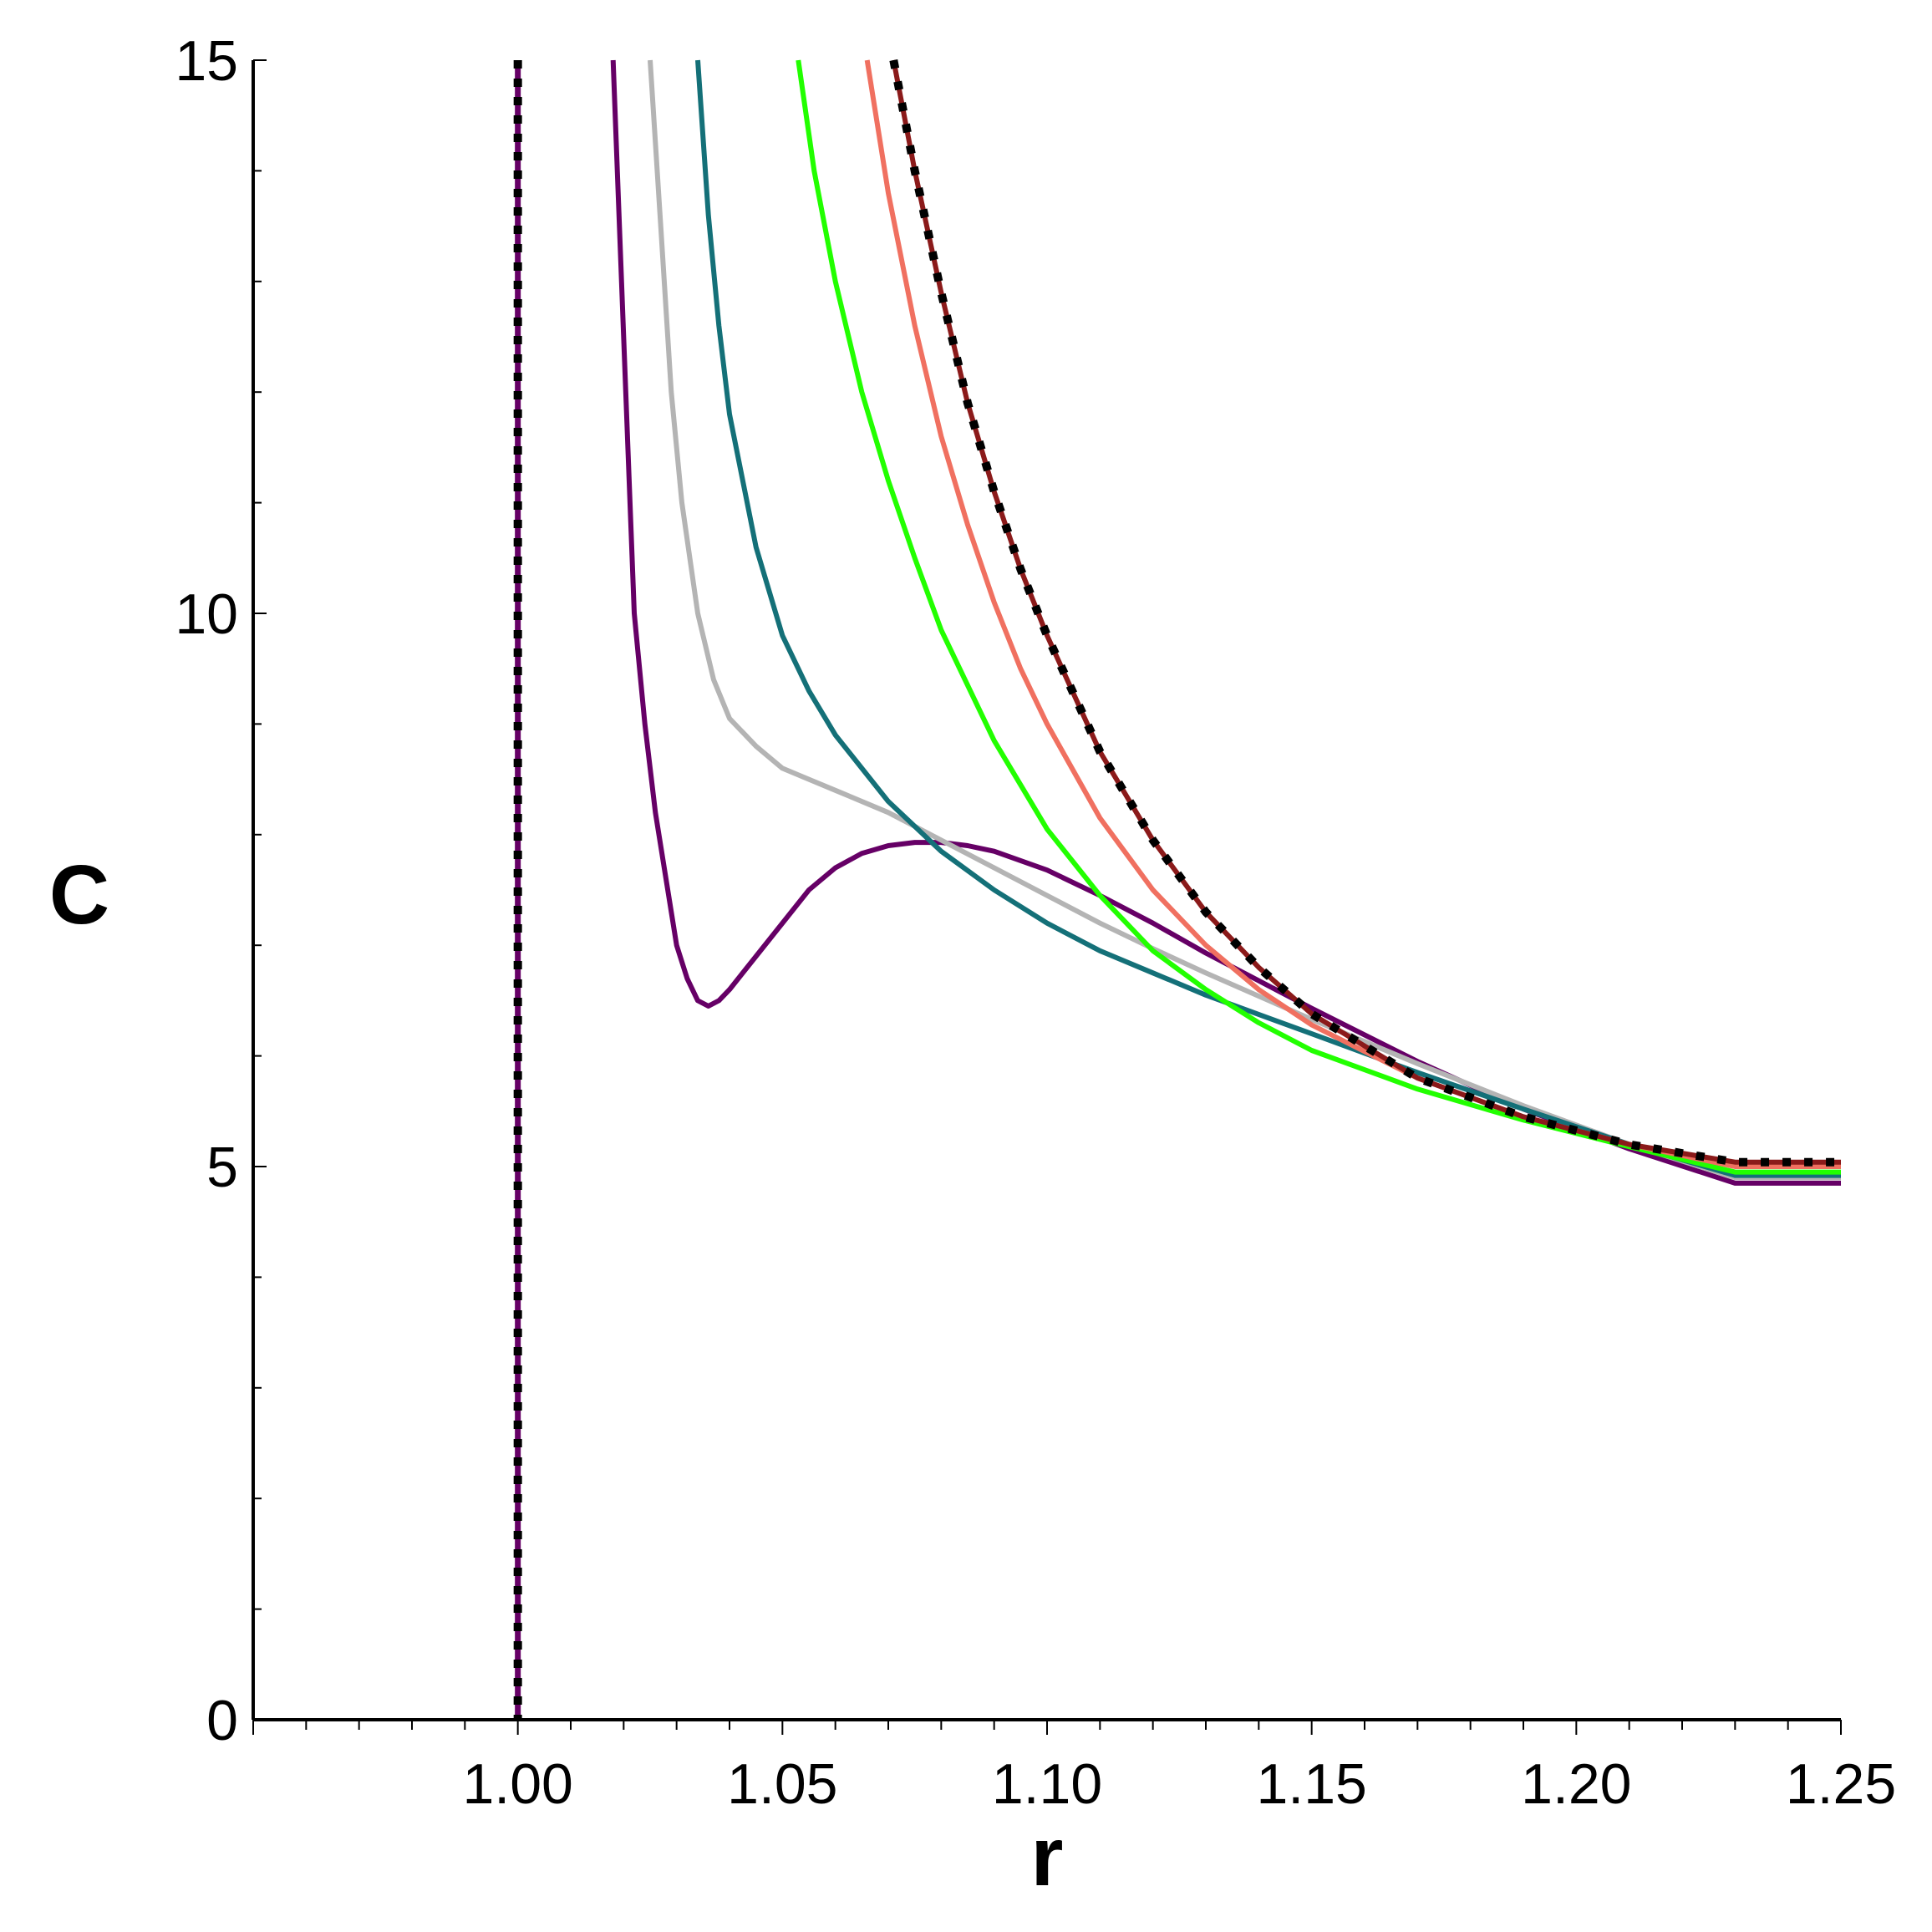  What do you see at coordinates (1576, 1784) in the screenshot?
I see `x-tick-label: 1.20` at bounding box center [1576, 1784].